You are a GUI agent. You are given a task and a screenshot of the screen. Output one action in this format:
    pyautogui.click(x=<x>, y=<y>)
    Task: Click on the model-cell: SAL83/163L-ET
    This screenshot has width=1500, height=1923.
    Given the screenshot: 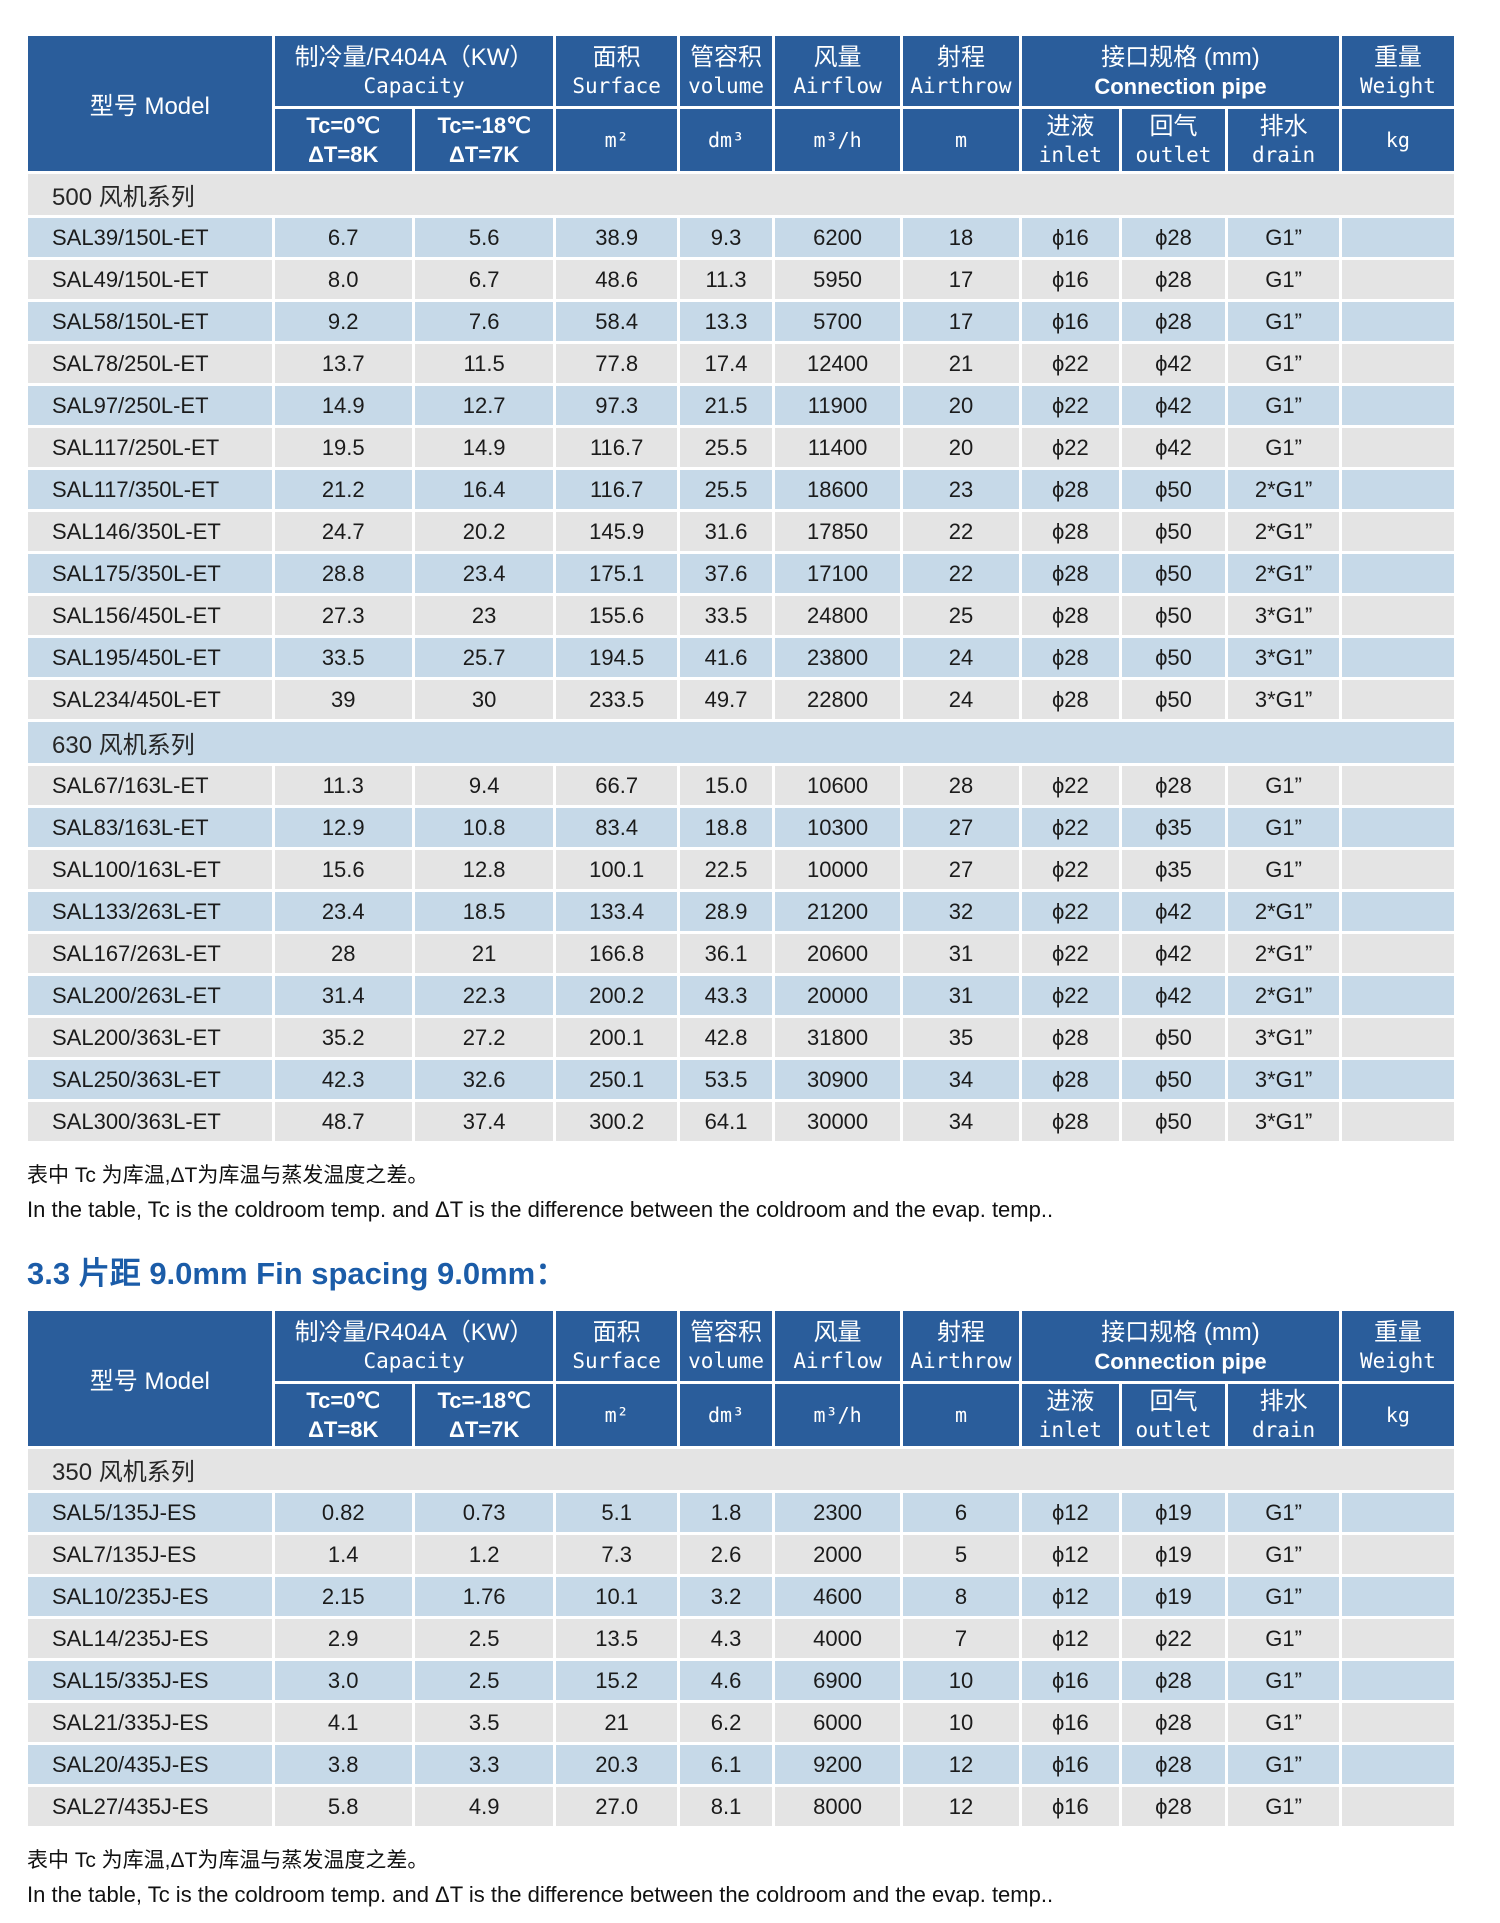 What is the action you would take?
    pyautogui.click(x=150, y=827)
    